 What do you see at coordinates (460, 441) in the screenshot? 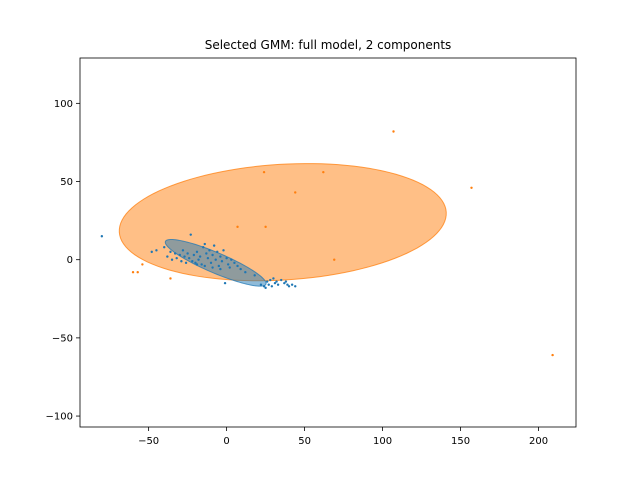
I see `x-tick-label: 150` at bounding box center [460, 441].